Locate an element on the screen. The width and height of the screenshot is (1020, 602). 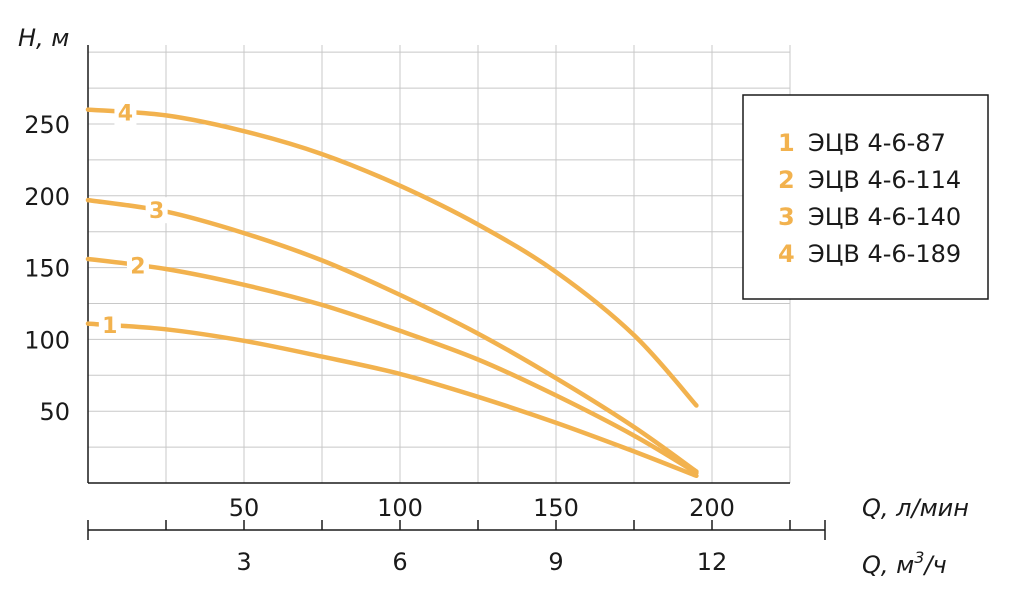
curve-label-3: 3 is located at coordinates (156, 211).